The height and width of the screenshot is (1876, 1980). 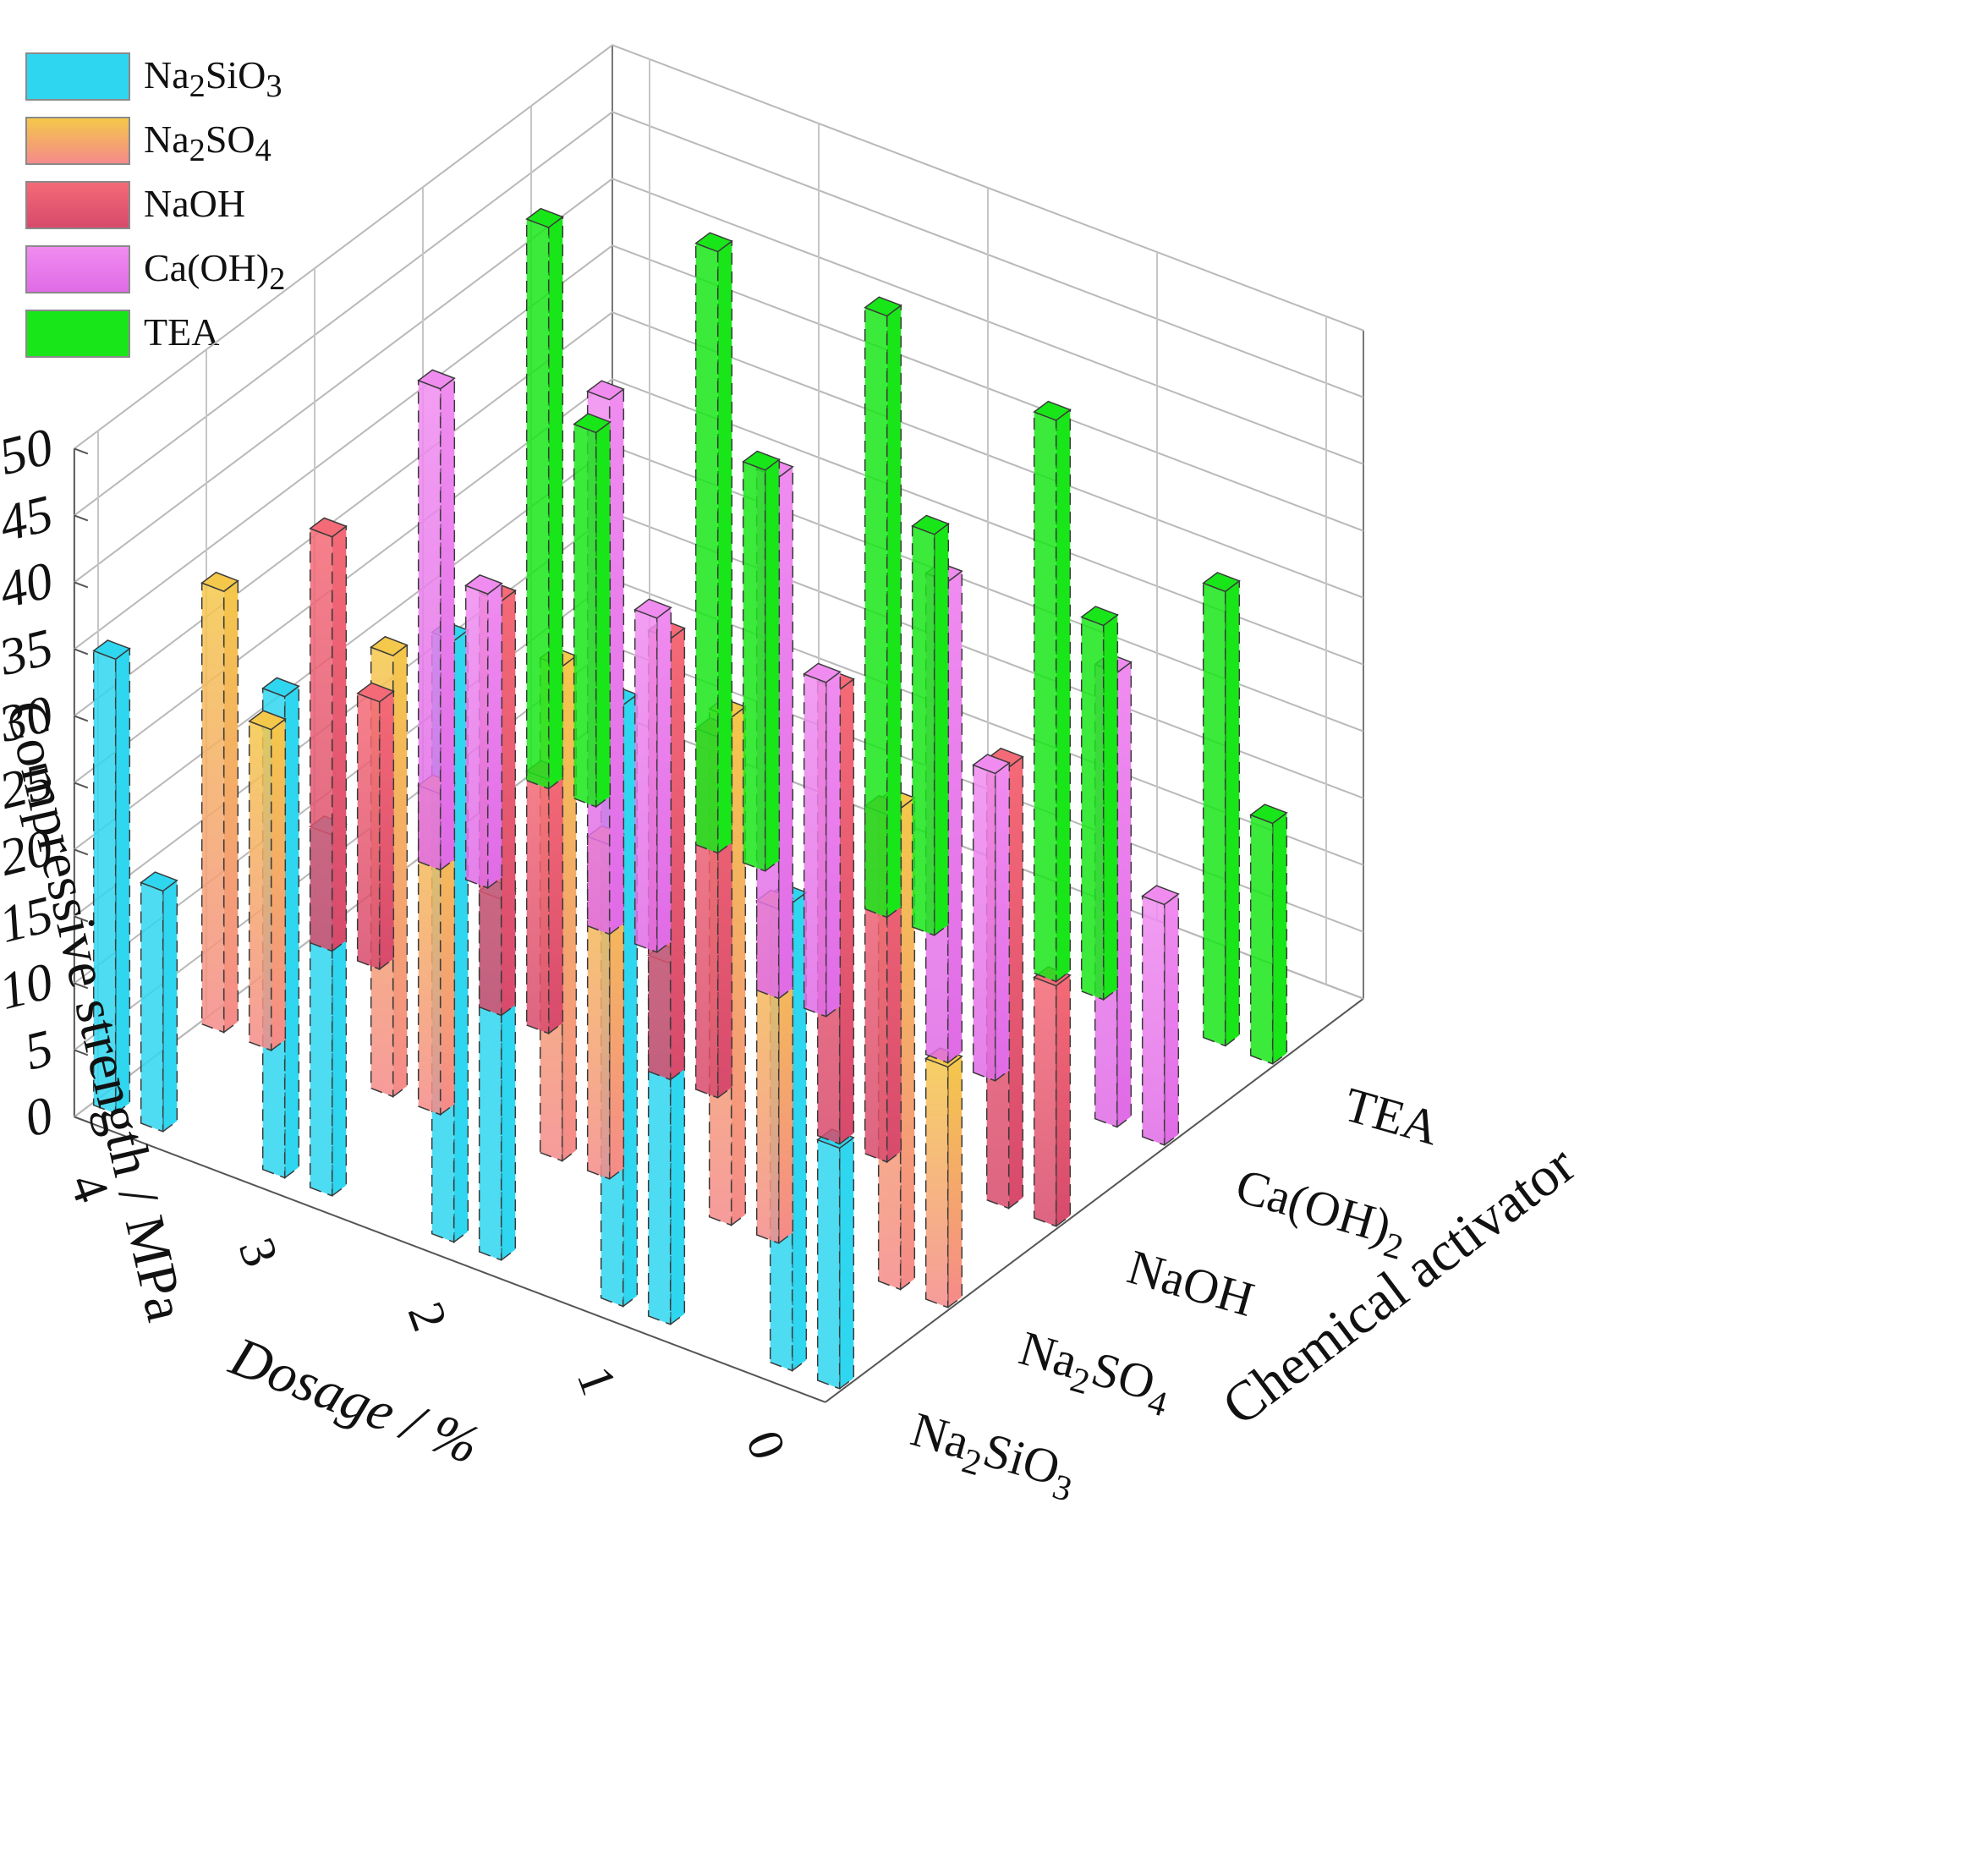 I want to click on tick-label-z-50: 50, so click(x=29, y=452).